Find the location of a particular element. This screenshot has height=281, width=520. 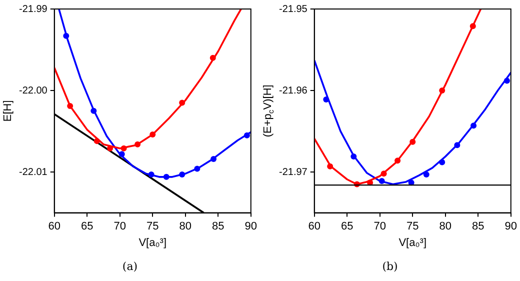

y-tick-label: -21.97 is located at coordinates (293, 172).